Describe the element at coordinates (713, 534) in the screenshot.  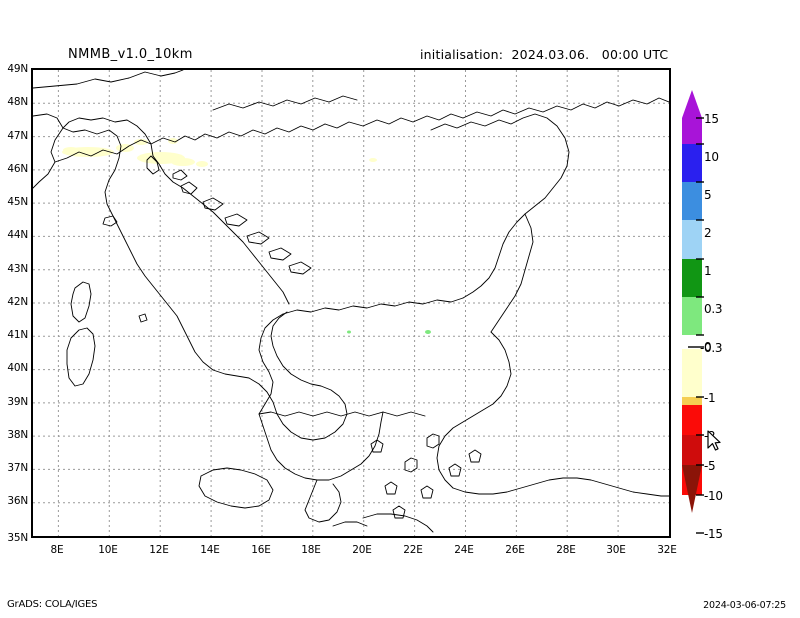
I see `colorbar-label-neg15: -15` at that location.